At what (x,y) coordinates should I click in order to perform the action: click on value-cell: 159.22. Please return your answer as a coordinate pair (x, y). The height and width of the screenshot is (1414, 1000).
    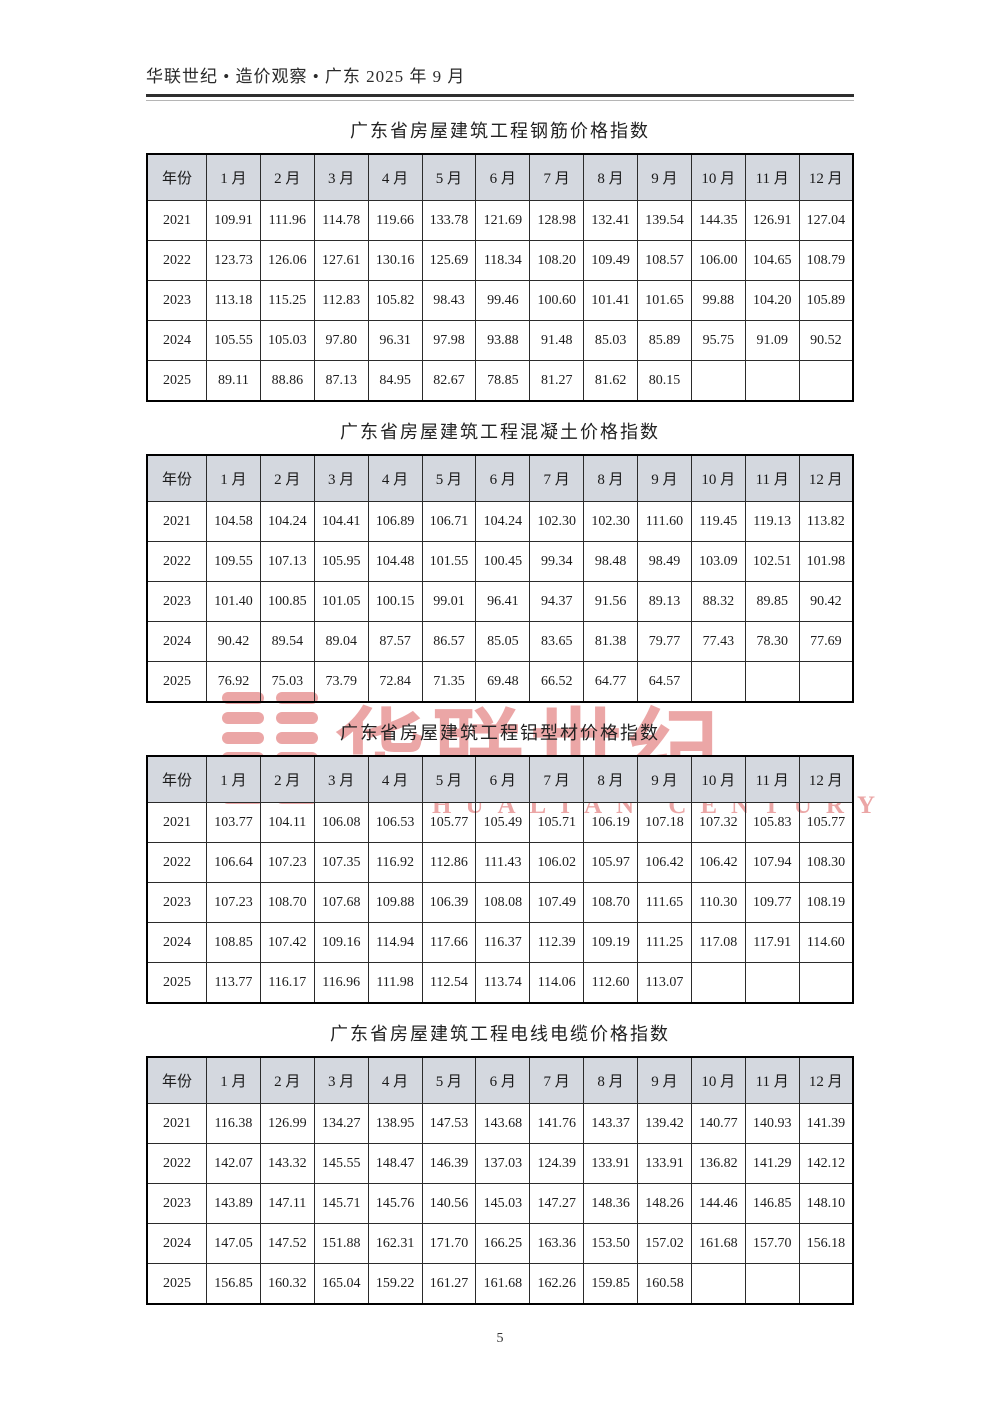
    Looking at the image, I should click on (395, 1284).